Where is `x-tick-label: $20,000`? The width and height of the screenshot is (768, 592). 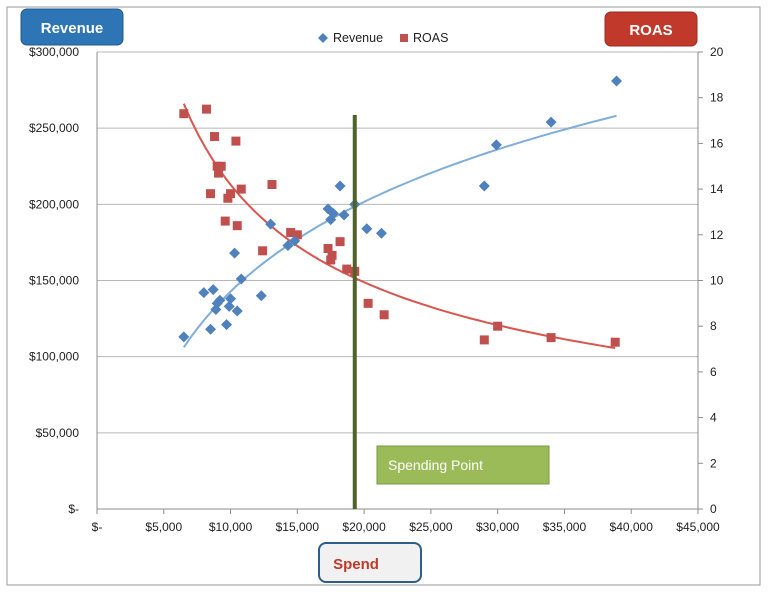 x-tick-label: $20,000 is located at coordinates (364, 527).